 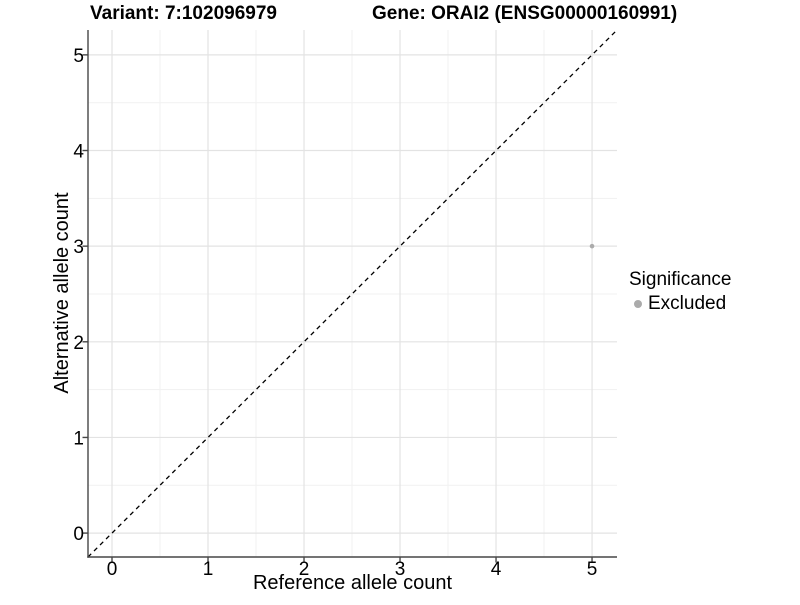 I want to click on legend-title: Significance, so click(x=680, y=279).